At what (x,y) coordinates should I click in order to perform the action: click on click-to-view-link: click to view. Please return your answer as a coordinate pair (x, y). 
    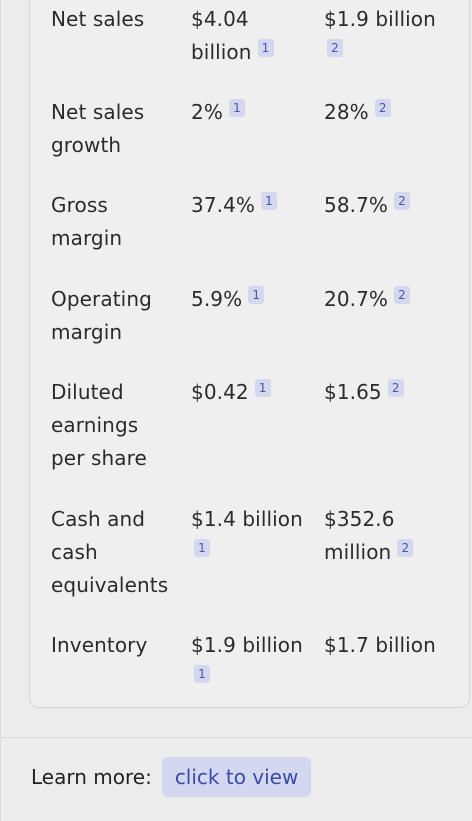
    Looking at the image, I should click on (236, 777).